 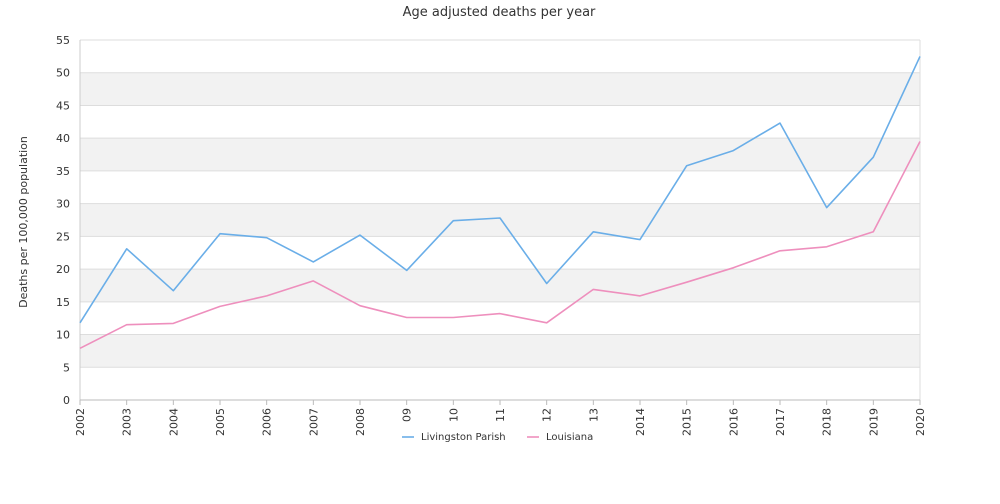 I want to click on y-tick-label: 30, so click(x=63, y=204).